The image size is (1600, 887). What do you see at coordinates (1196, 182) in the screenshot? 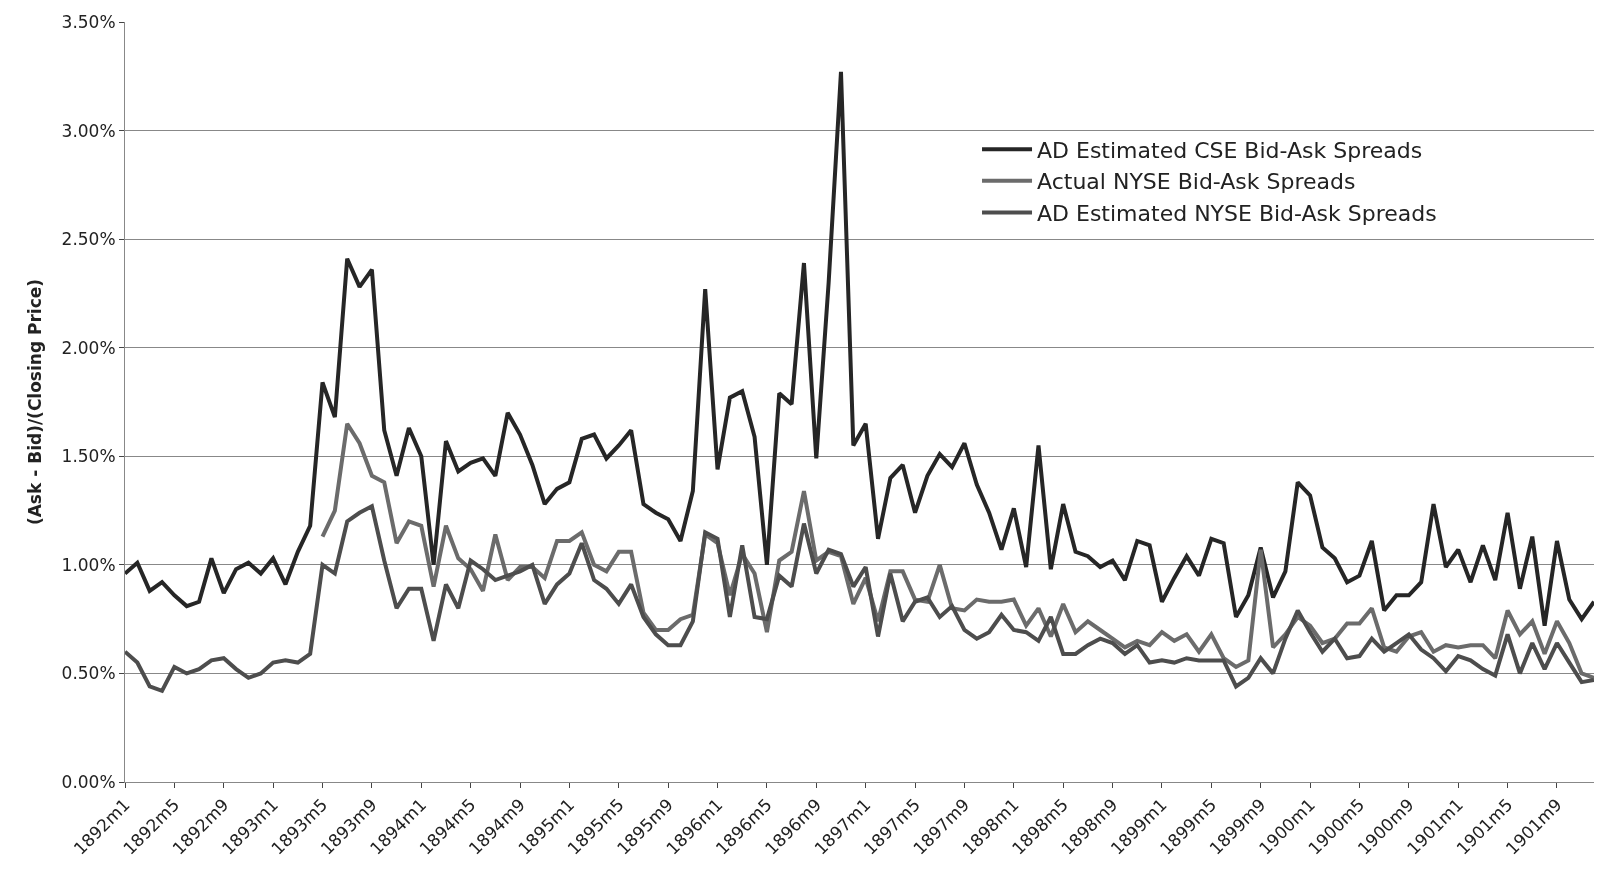
I see `legend-label: Actual NYSE Bid-Ask Spreads` at bounding box center [1196, 182].